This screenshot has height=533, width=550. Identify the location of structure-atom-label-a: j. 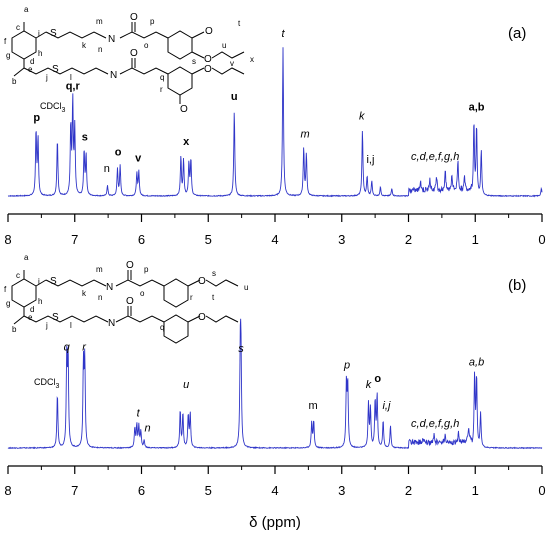
(46, 77).